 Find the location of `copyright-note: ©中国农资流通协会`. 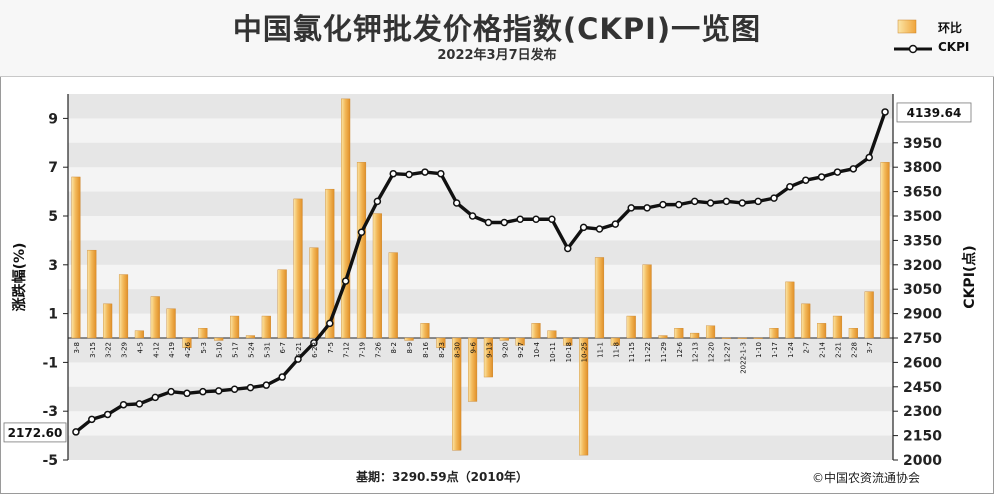

copyright-note: ©中国农资流通协会 is located at coordinates (866, 478).